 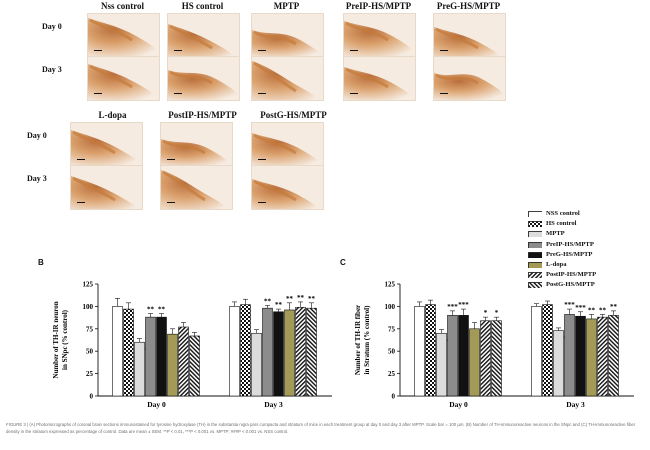 What do you see at coordinates (561, 224) in the screenshot?
I see `legend-label: HS control` at bounding box center [561, 224].